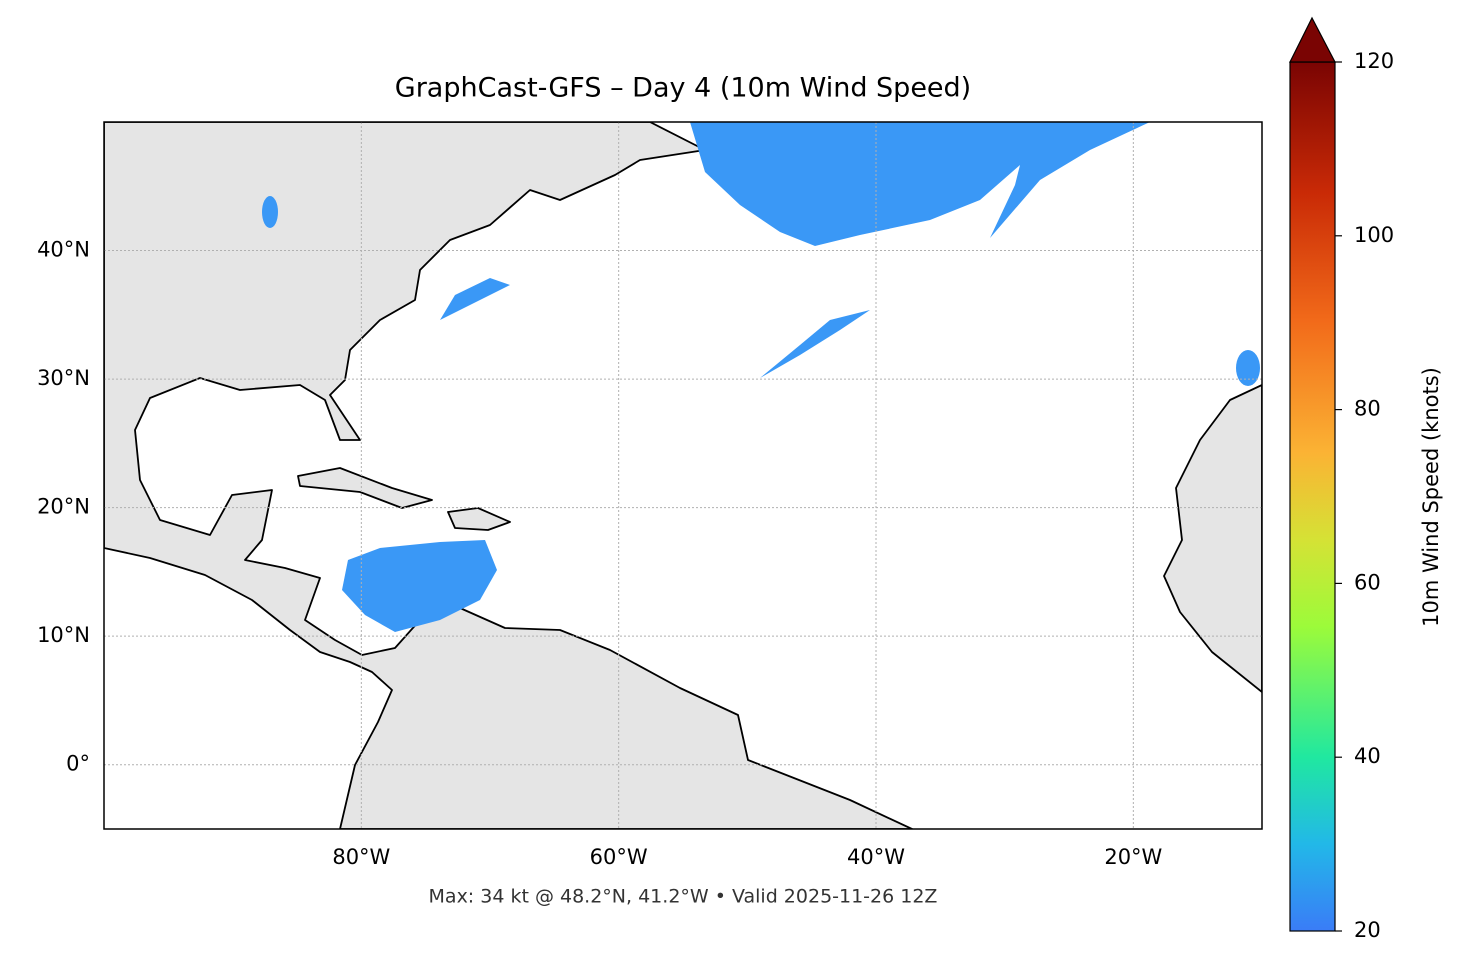 The height and width of the screenshot is (973, 1466). Describe the element at coordinates (63, 250) in the screenshot. I see `y-tick-label: 40°N` at that location.